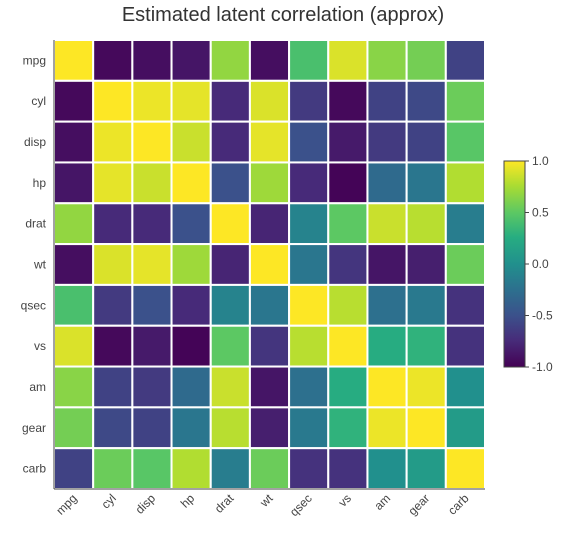  I want to click on heatmap-cell-disp-am, so click(387, 142).